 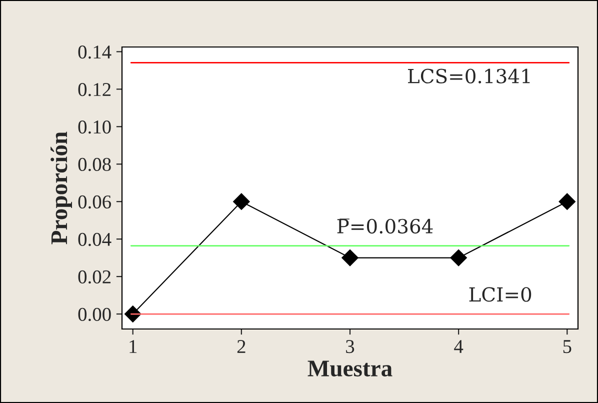 What do you see at coordinates (94, 277) in the screenshot?
I see `y-tick-label: 0.02` at bounding box center [94, 277].